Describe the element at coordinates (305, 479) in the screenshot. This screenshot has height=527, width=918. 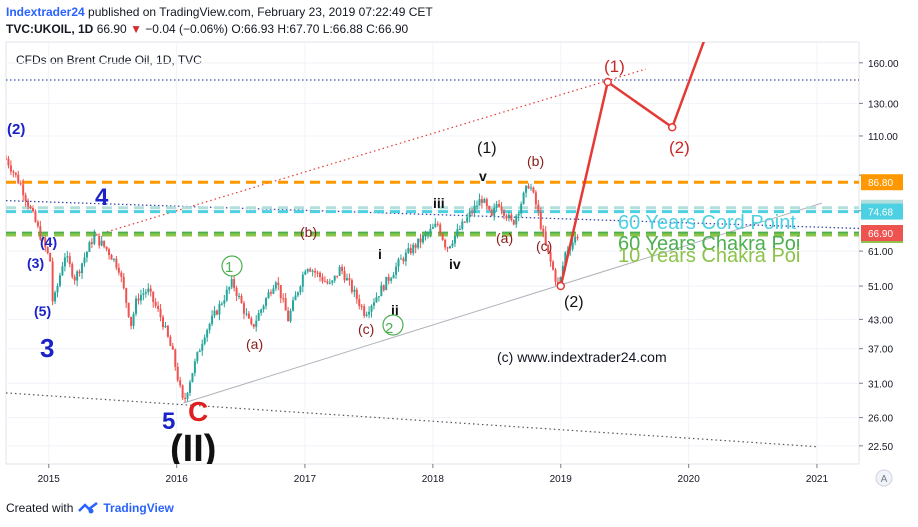
I see `x-tick-label: 2017` at that location.